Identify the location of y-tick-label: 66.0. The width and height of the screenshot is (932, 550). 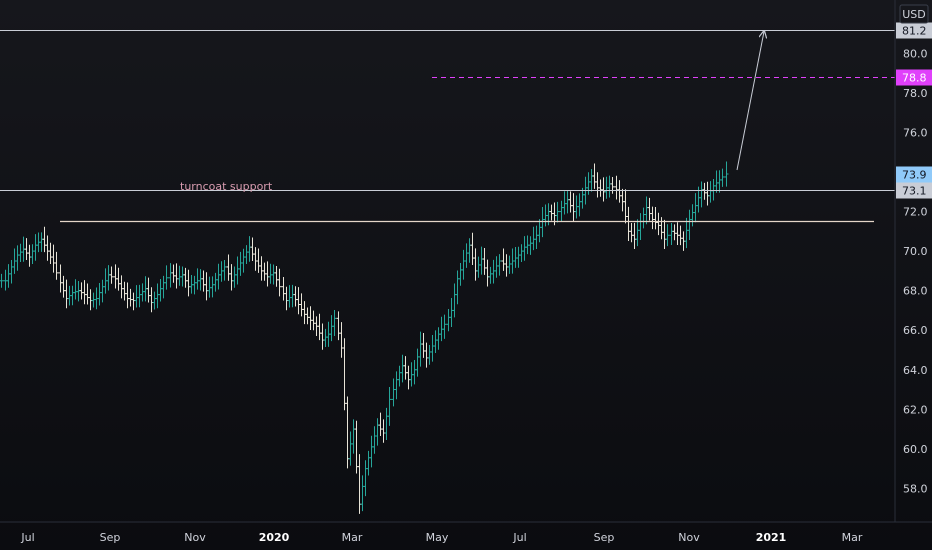
(915, 330).